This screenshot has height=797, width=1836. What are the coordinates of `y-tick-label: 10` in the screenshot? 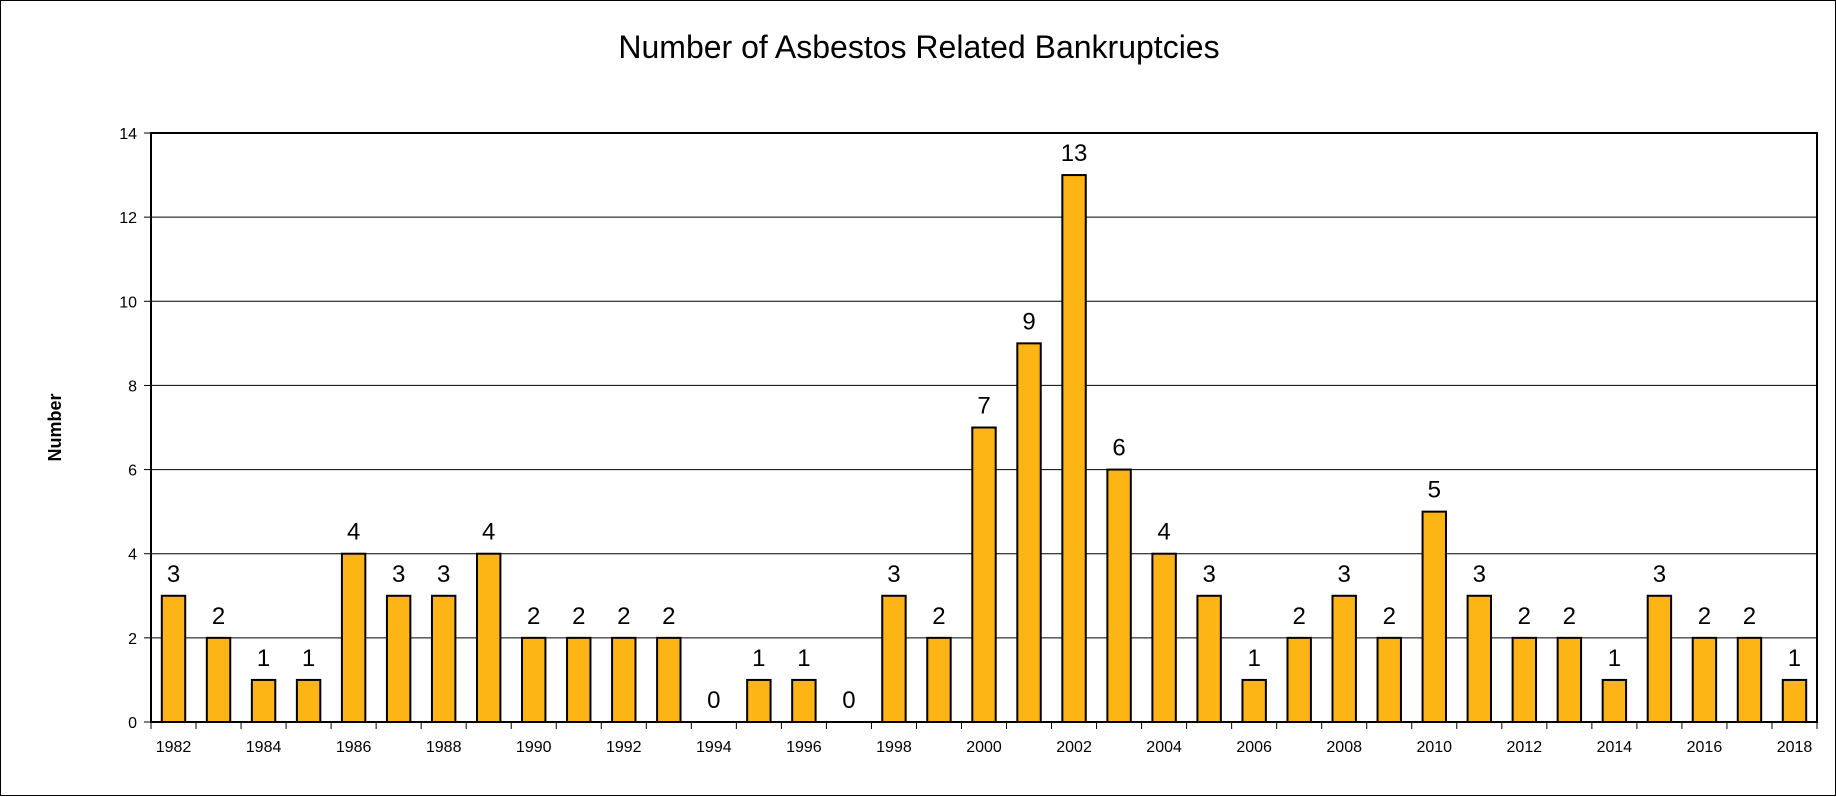 It's located at (128, 302).